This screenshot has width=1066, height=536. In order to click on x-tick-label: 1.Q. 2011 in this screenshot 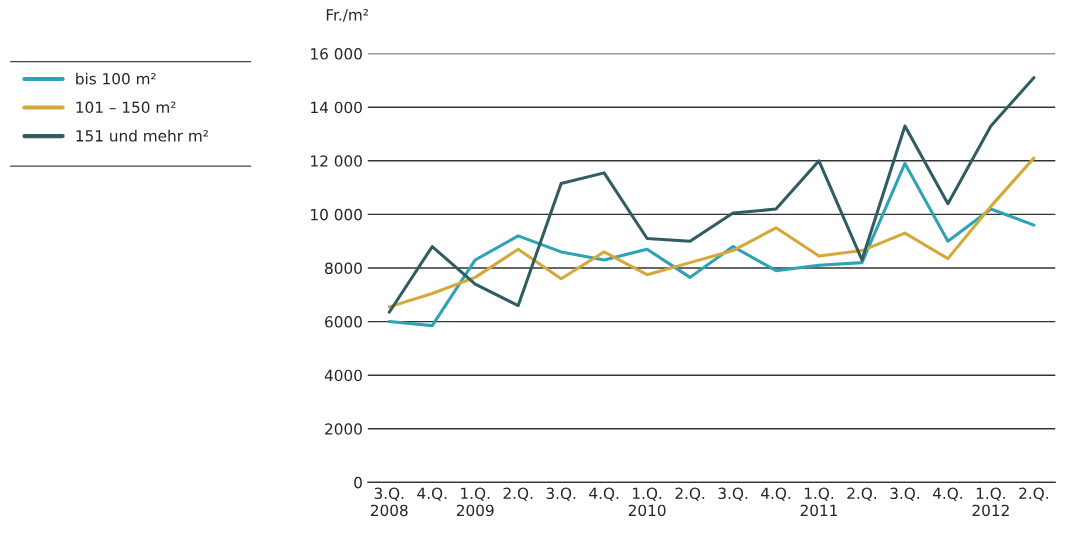, I will do `click(819, 502)`.